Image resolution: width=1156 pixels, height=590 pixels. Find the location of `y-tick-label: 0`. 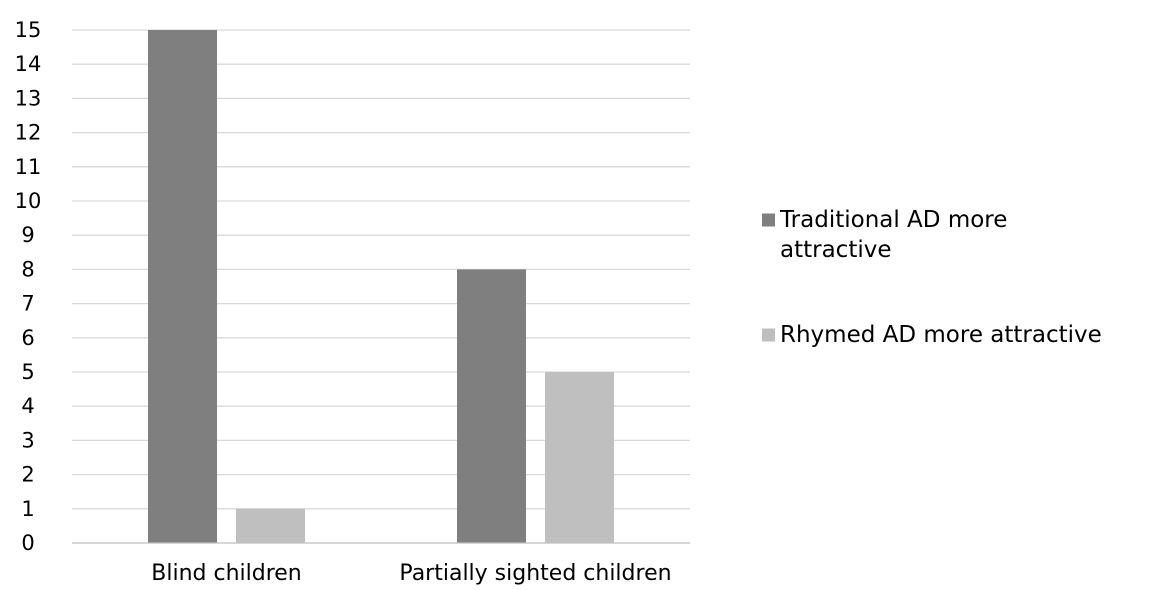

y-tick-label: 0 is located at coordinates (27, 543).